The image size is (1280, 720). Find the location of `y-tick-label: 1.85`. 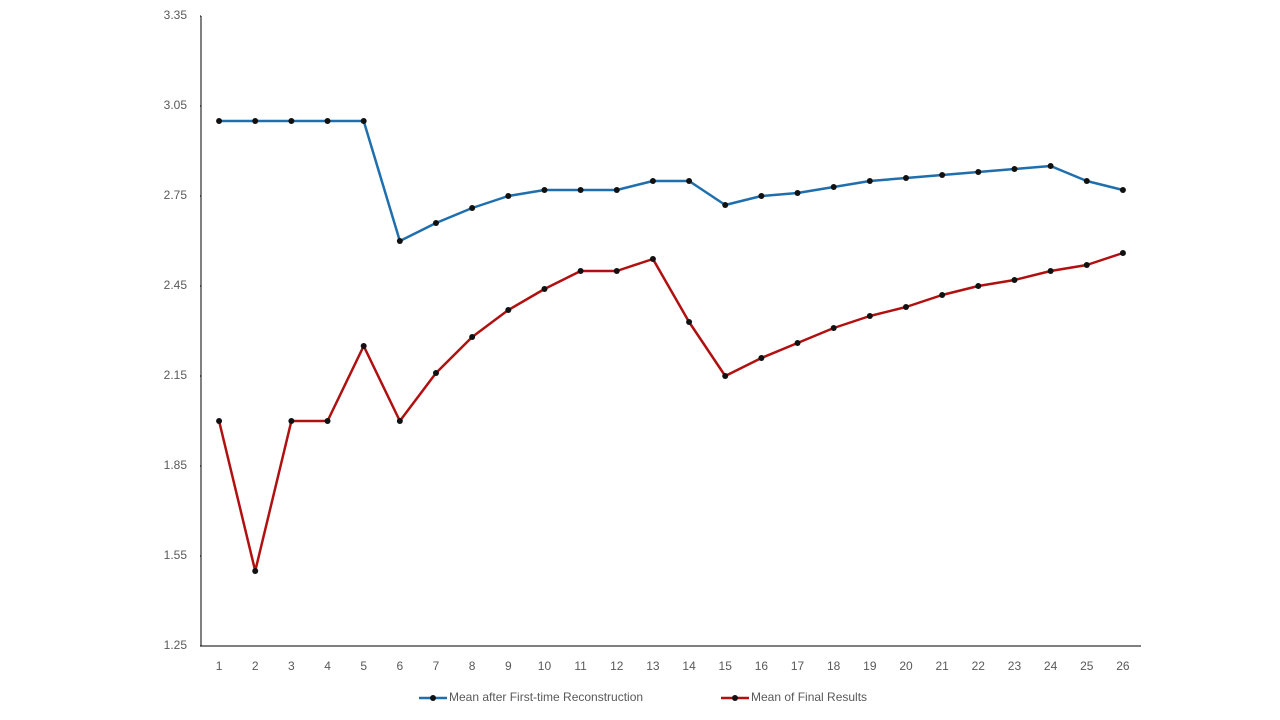

y-tick-label: 1.85 is located at coordinates (176, 465).